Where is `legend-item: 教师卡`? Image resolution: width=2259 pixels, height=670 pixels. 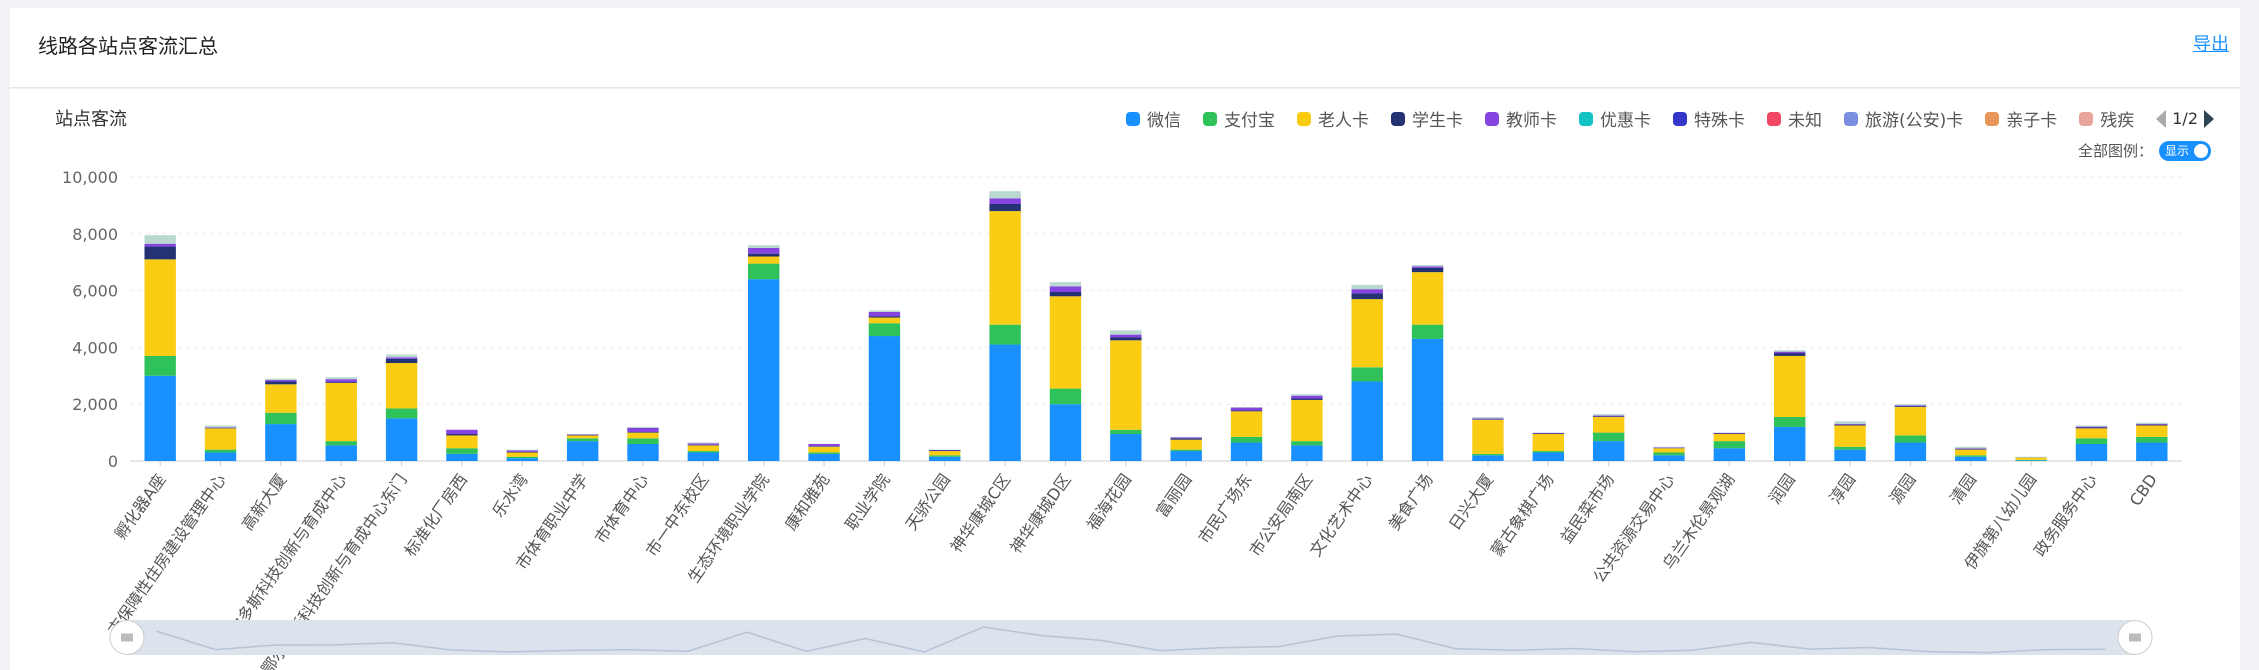
legend-item: 教师卡 is located at coordinates (1520, 118).